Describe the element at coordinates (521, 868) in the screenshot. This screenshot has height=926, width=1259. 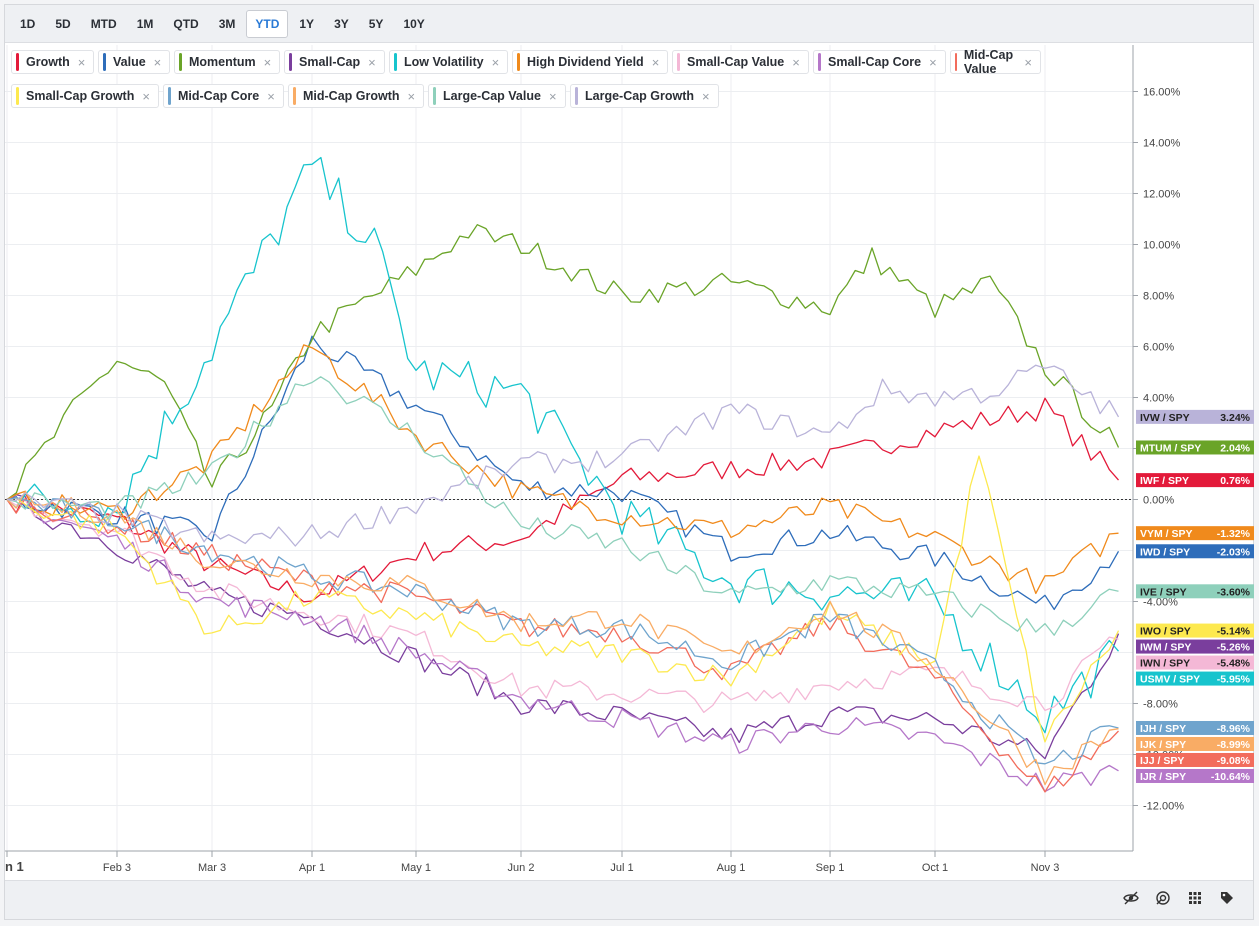
I see `x-tick-label: Jun 2` at that location.